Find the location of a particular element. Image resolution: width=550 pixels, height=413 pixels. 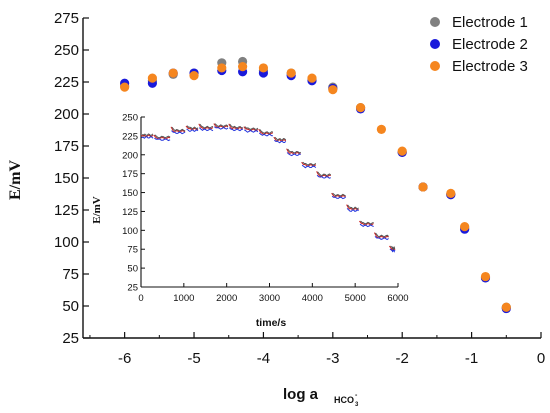

main-x-tick-label: -1 is located at coordinates (471, 358).